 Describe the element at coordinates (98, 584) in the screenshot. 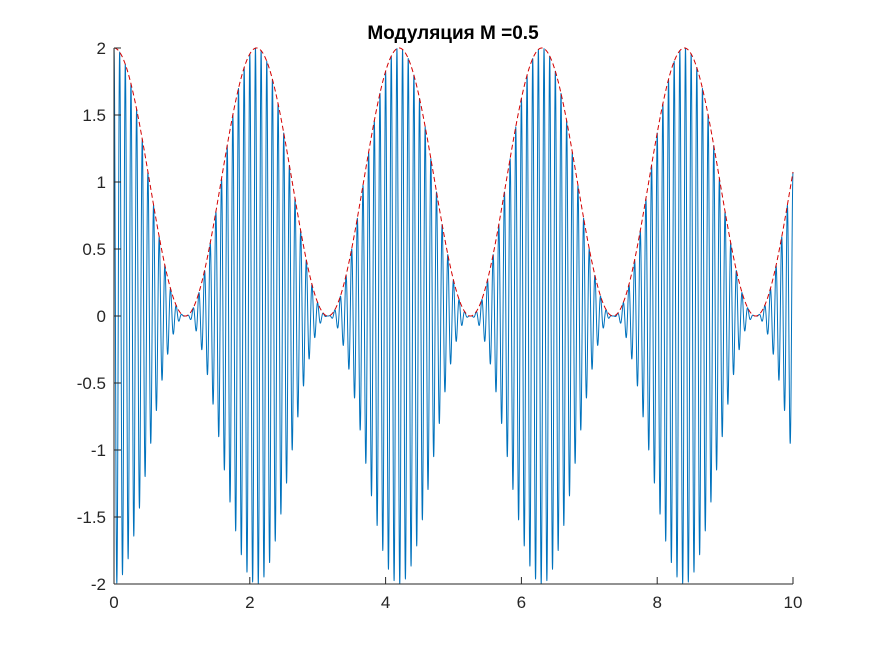

I see `y-tick-label: -2` at that location.